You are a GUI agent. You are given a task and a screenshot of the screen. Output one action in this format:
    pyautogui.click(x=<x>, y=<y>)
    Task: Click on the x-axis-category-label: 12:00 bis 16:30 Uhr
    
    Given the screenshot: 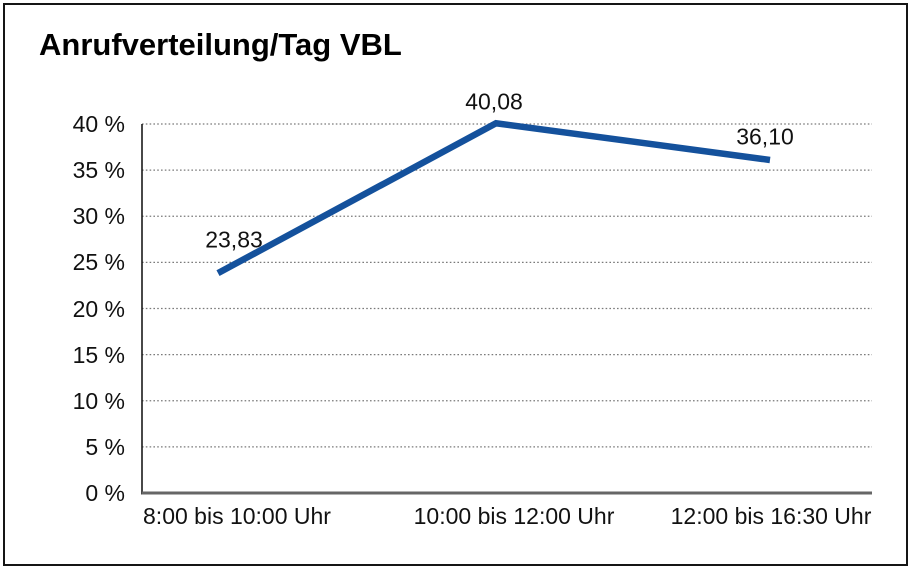 What is the action you would take?
    pyautogui.click(x=771, y=516)
    